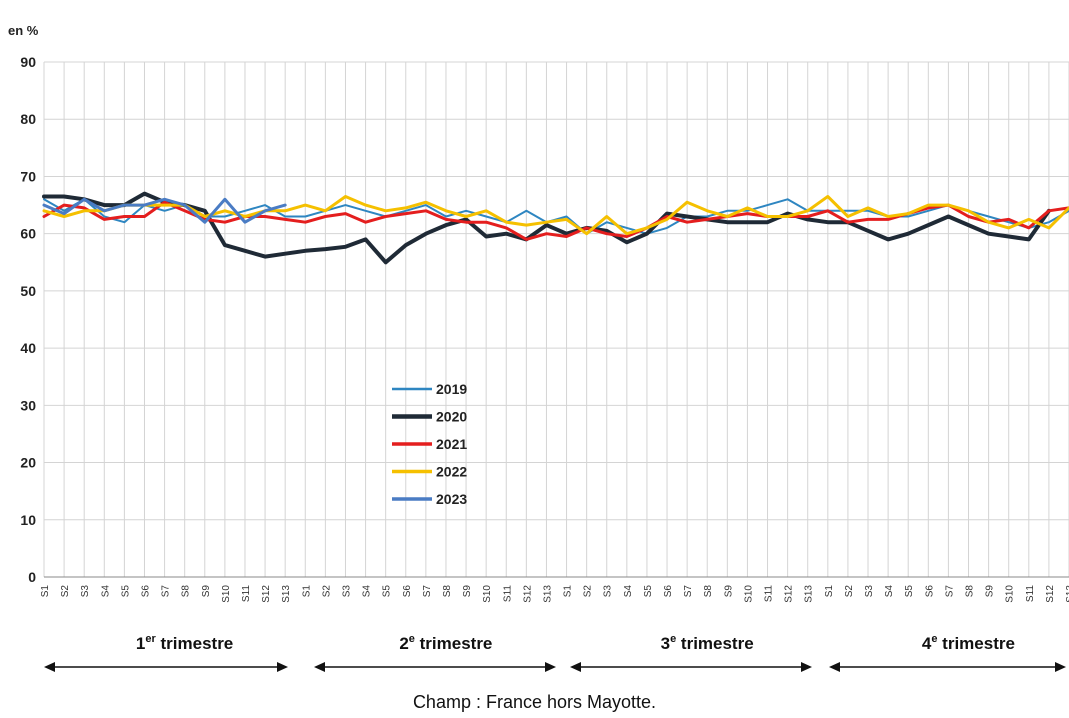  Describe the element at coordinates (451, 472) in the screenshot. I see `legend-label-2022: 2022` at that location.